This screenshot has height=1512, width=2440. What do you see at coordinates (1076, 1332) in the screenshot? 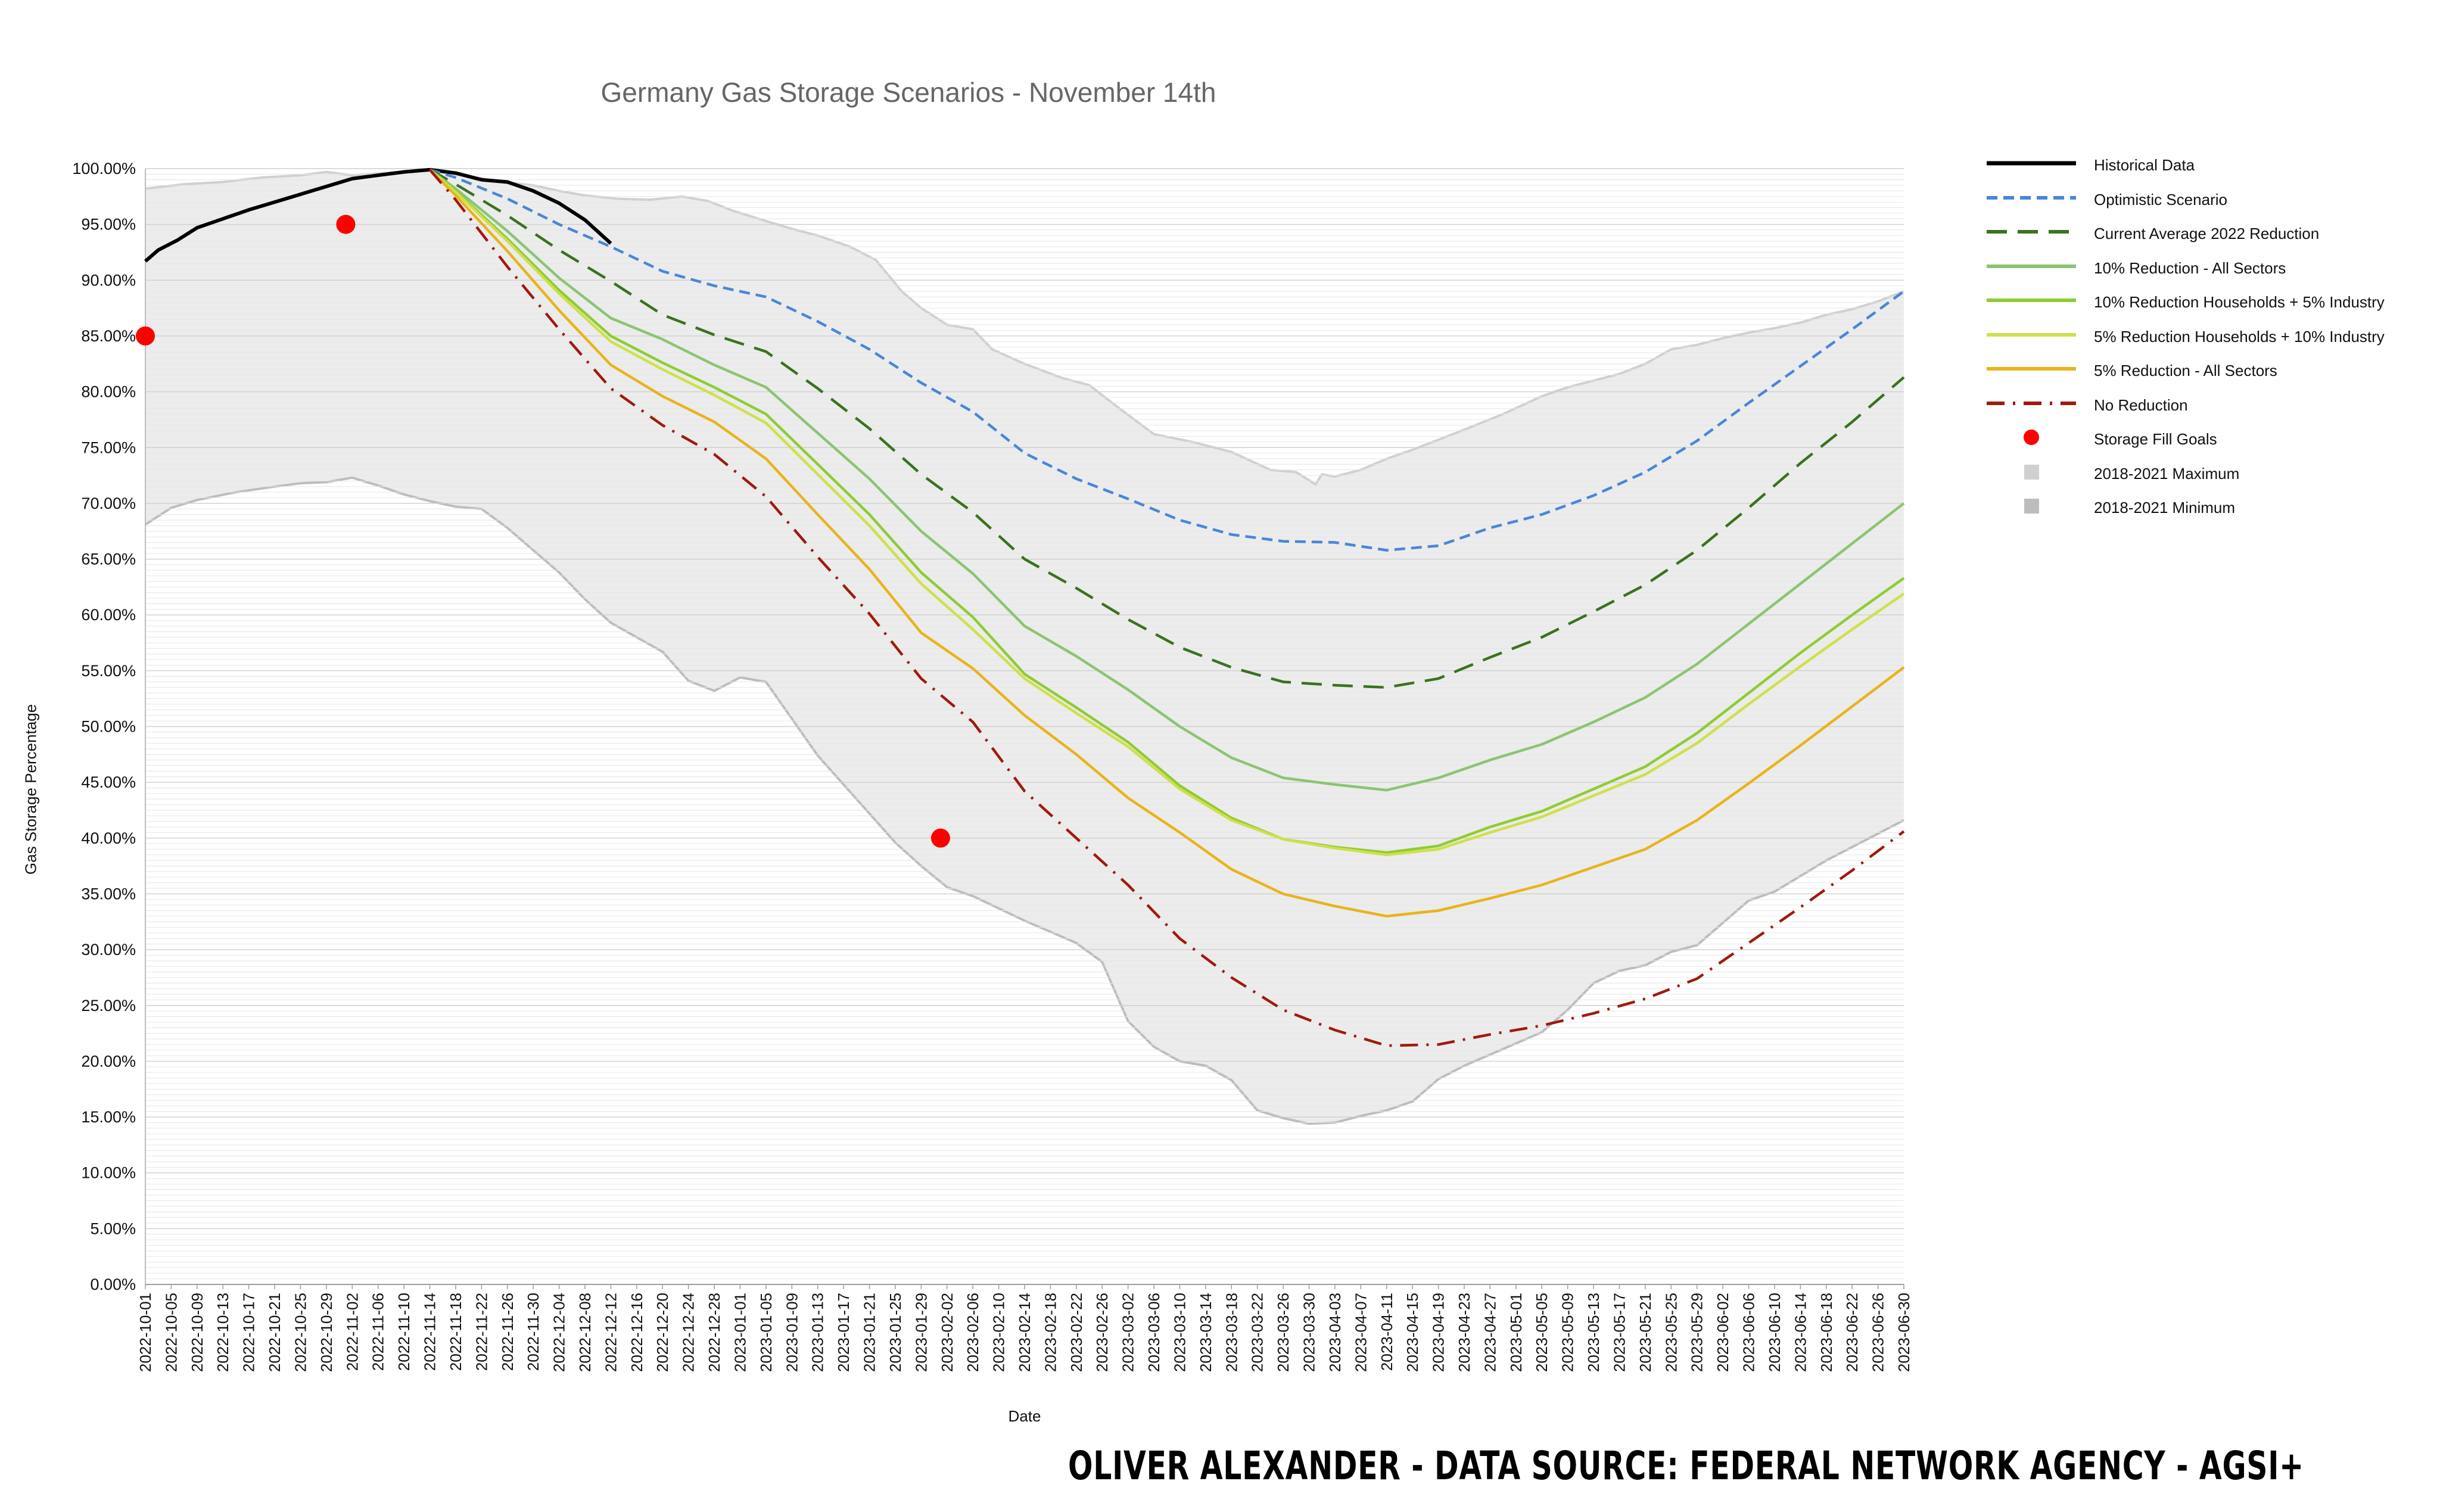
I see `x-tick-label: 2023-02-22` at bounding box center [1076, 1332].